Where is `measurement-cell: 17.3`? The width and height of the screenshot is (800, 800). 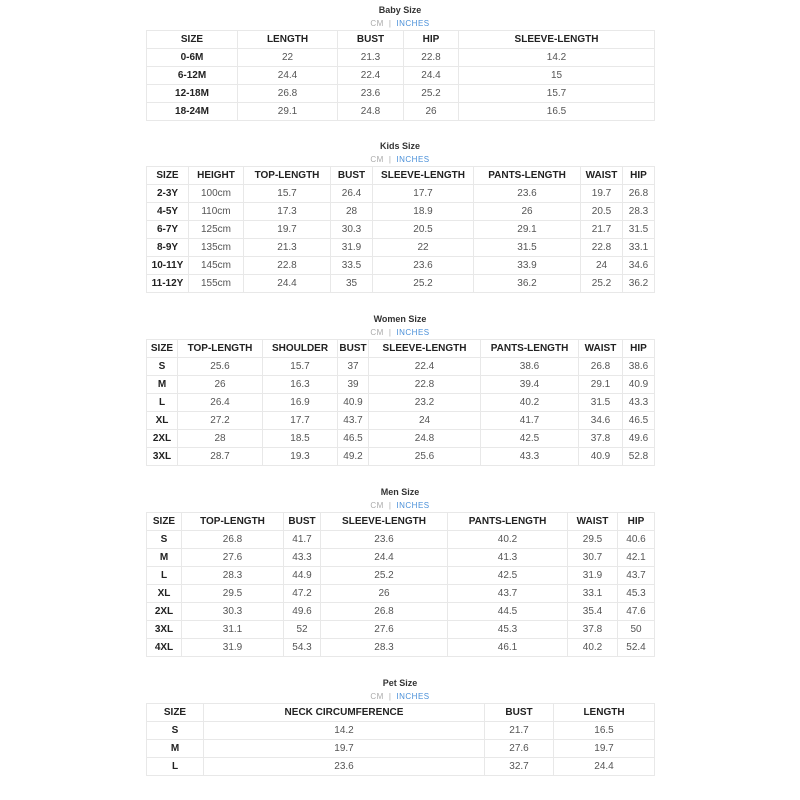
measurement-cell: 17.3 is located at coordinates (287, 211).